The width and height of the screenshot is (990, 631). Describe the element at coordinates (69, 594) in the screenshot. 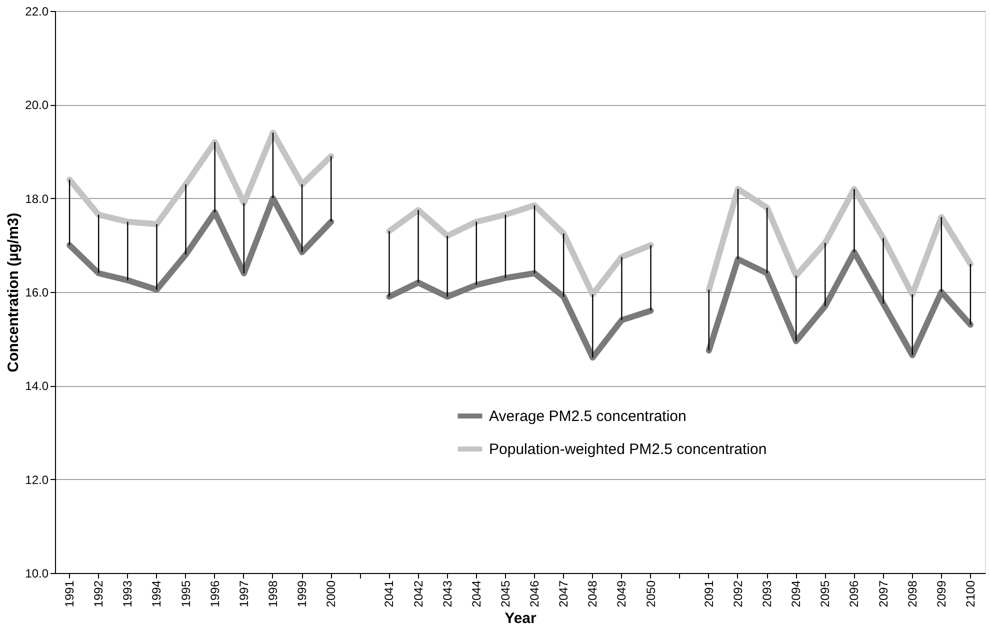

I see `x-tick-label: 1991` at that location.